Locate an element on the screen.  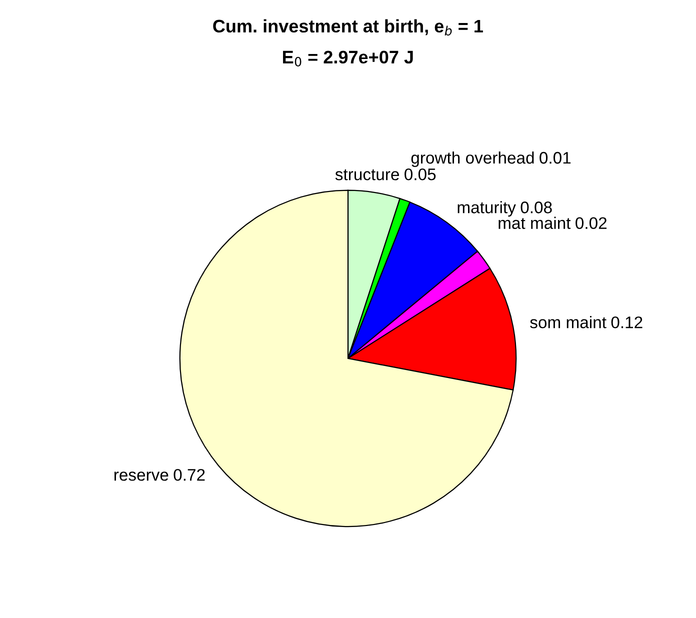
data-label: 0.01 is located at coordinates (555, 158).